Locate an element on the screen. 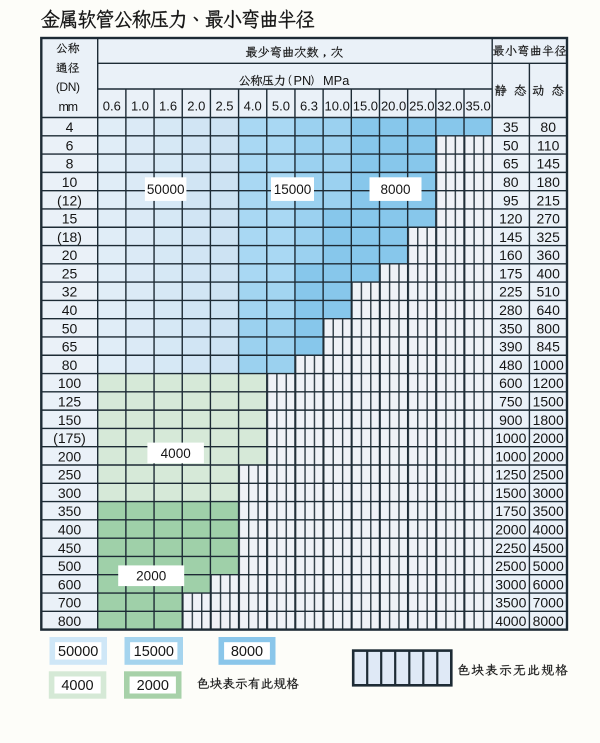  svg-text: 500 is located at coordinates (70, 566).